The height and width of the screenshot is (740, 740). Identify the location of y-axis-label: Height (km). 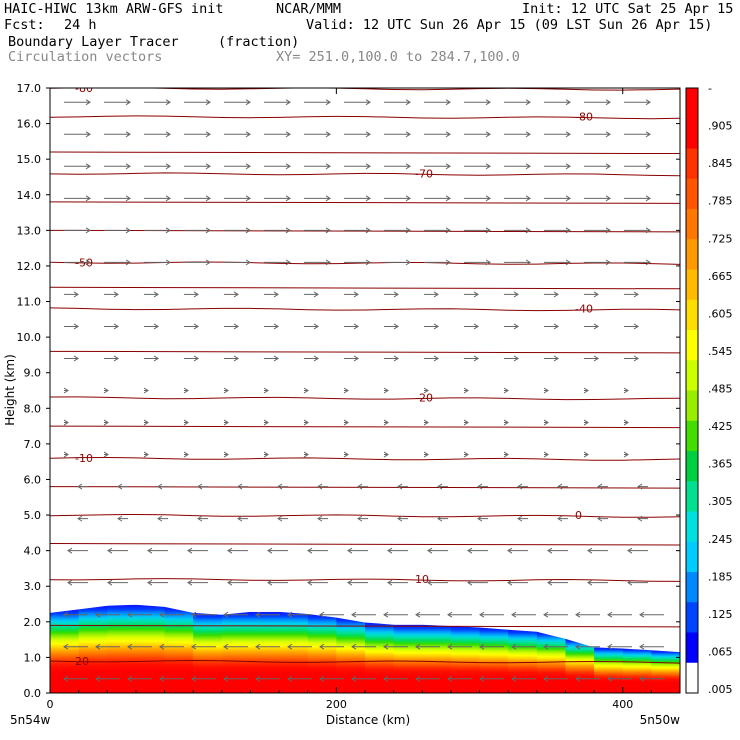
(10, 389).